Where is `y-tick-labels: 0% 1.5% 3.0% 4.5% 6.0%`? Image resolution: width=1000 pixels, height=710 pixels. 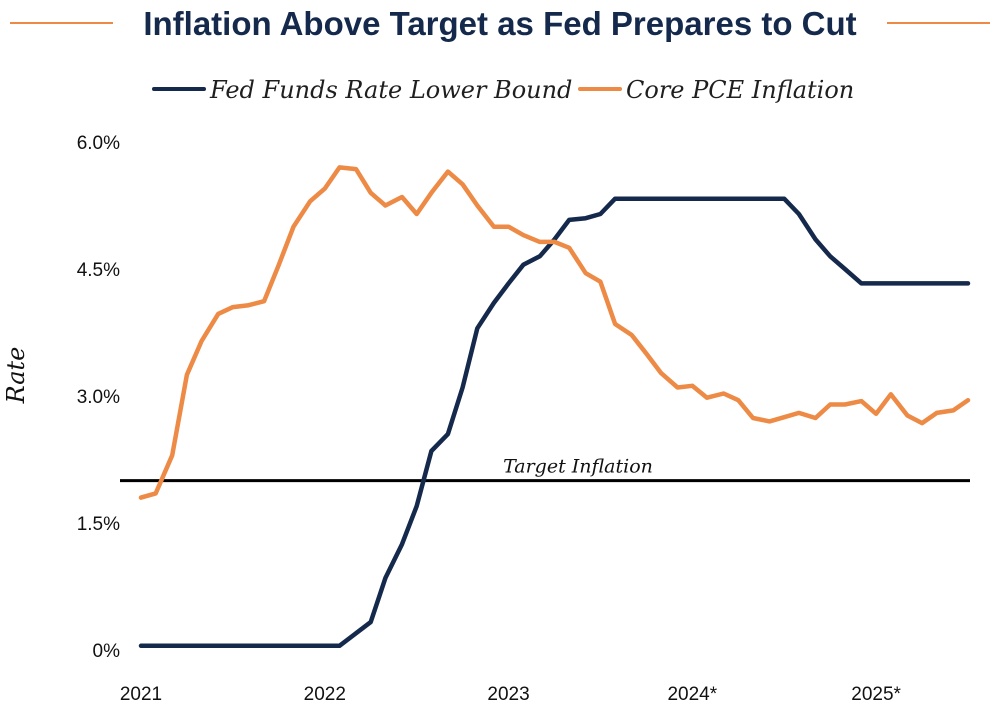 y-tick-labels: 0% 1.5% 3.0% 4.5% 6.0% is located at coordinates (98, 397).